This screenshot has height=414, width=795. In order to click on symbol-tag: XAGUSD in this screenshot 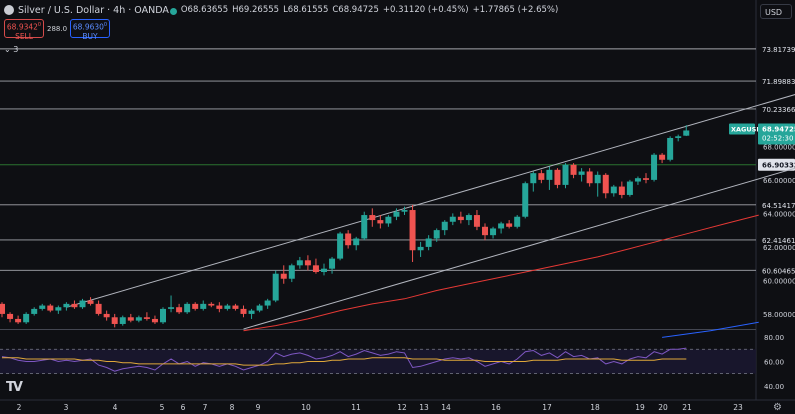, I will do `click(746, 129)`.